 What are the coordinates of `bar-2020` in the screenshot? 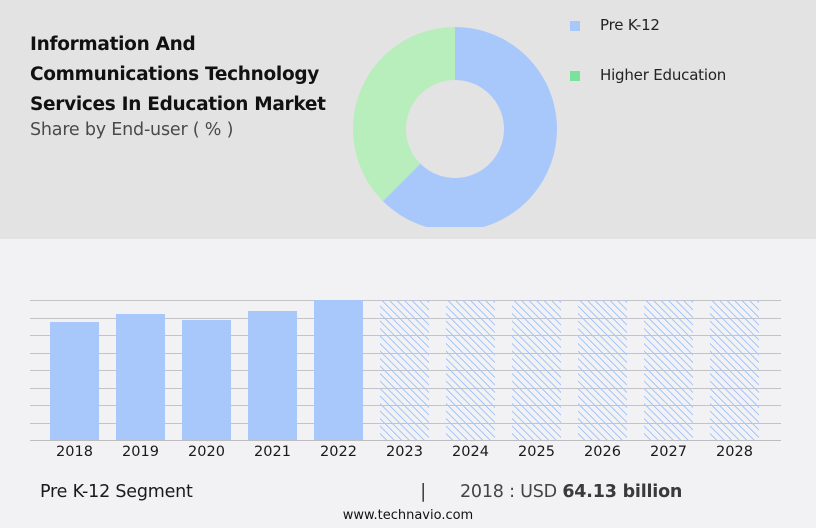 It's located at (206, 380).